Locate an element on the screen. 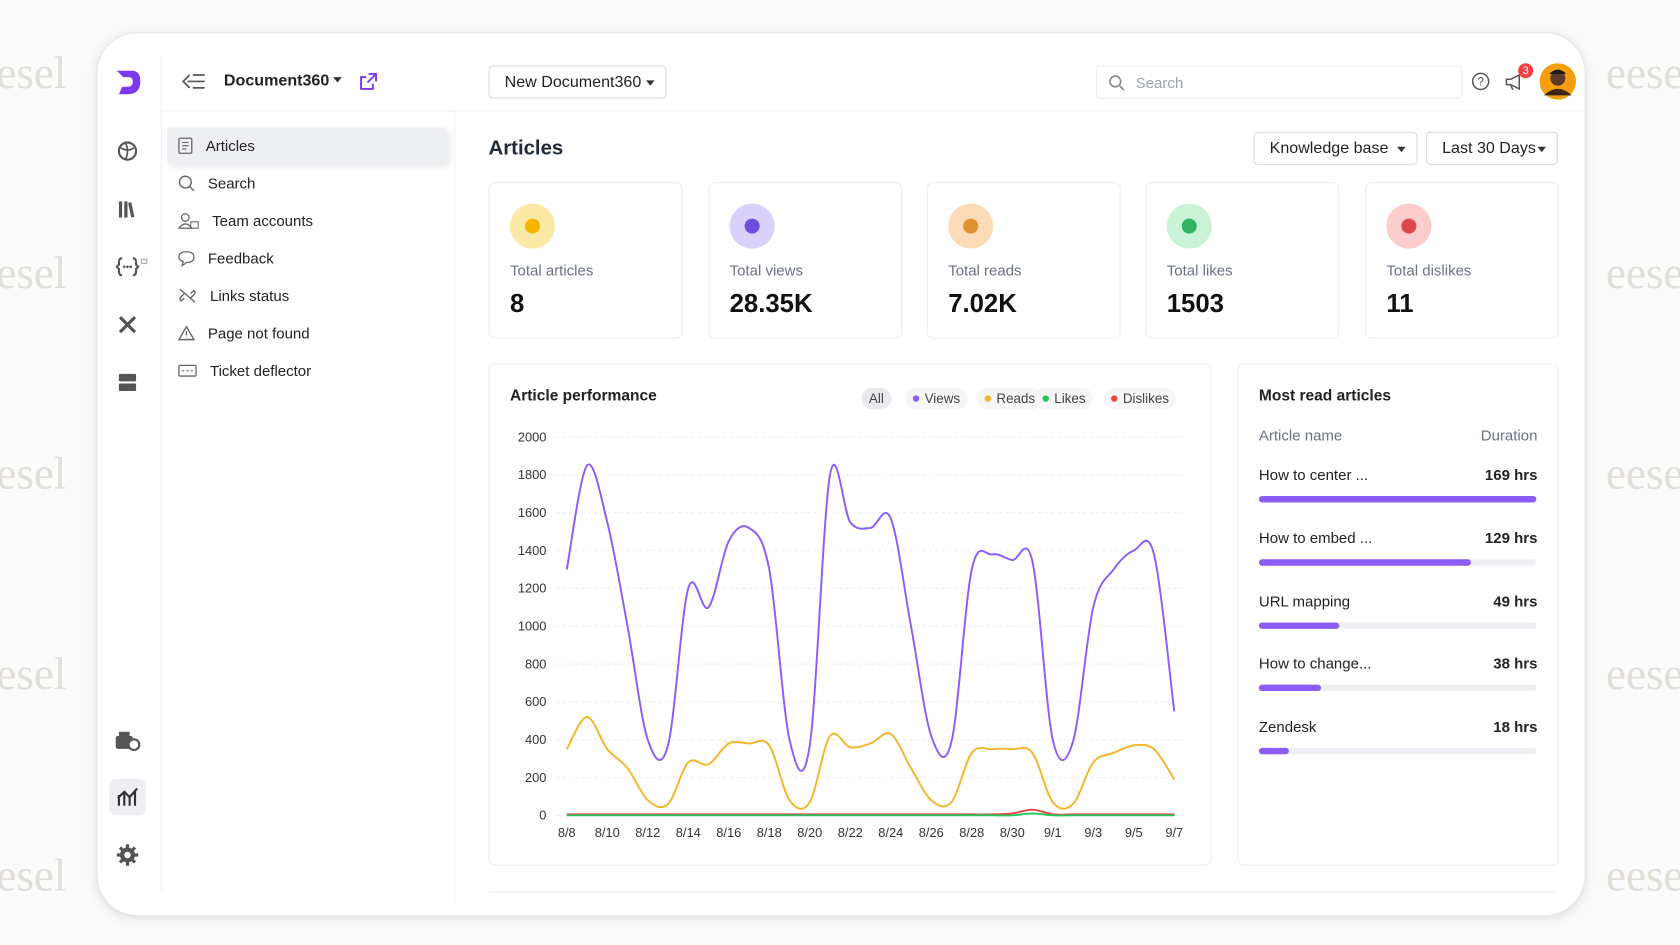  x-tick-label: 8/8 is located at coordinates (567, 832).